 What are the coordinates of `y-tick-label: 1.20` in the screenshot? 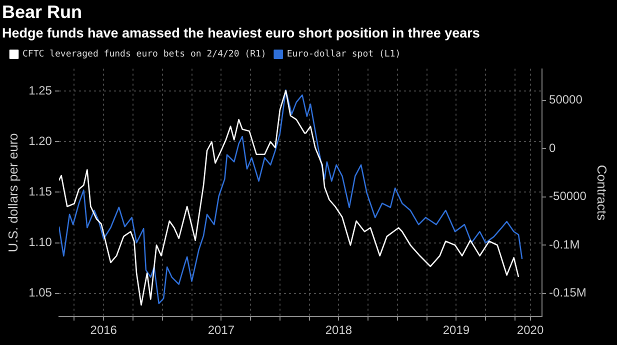 It's located at (40, 141).